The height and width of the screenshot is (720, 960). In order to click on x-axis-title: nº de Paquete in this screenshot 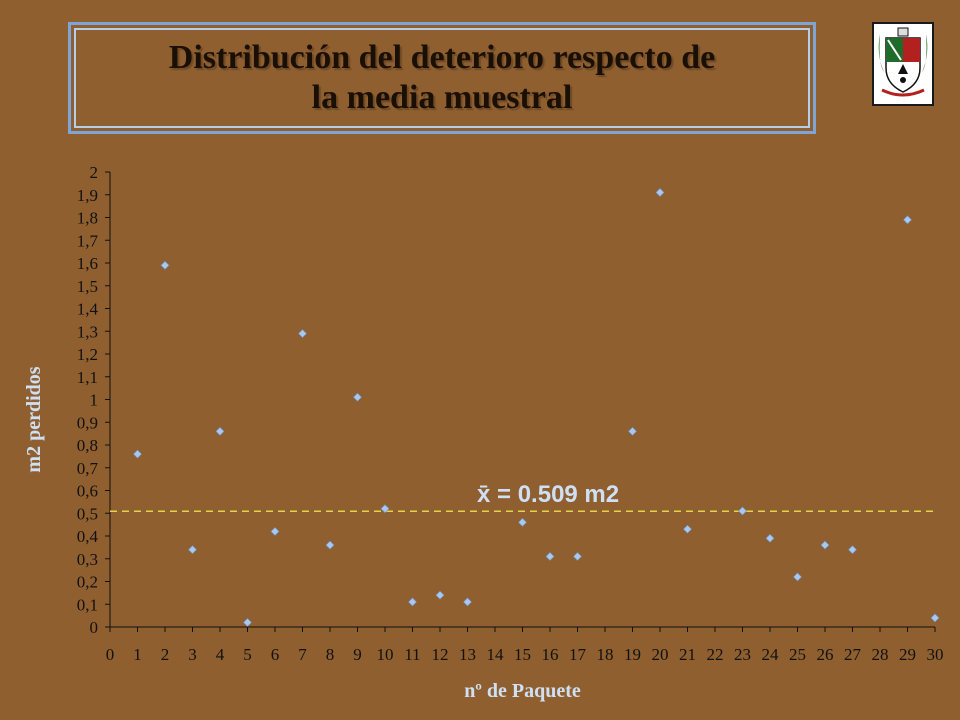, I will do `click(522, 691)`.